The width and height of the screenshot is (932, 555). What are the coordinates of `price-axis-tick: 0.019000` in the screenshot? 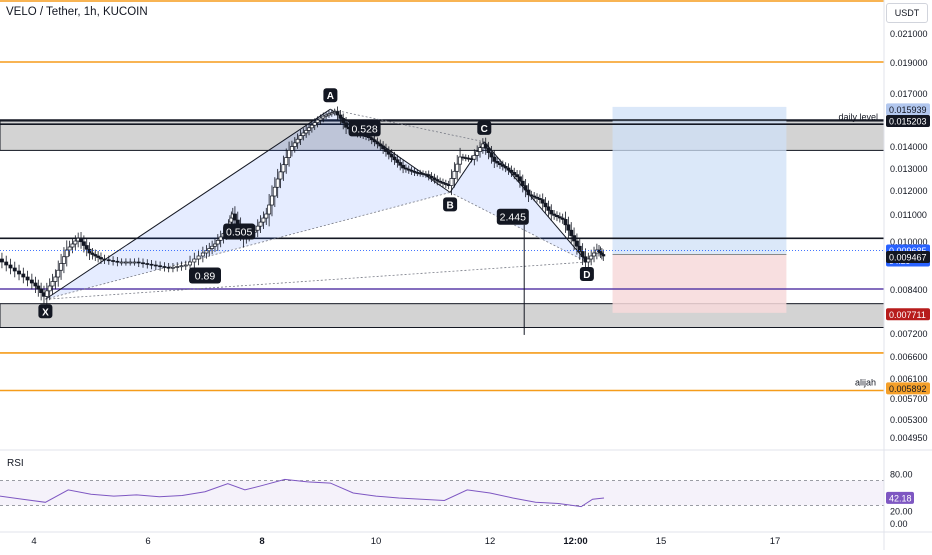 It's located at (909, 63).